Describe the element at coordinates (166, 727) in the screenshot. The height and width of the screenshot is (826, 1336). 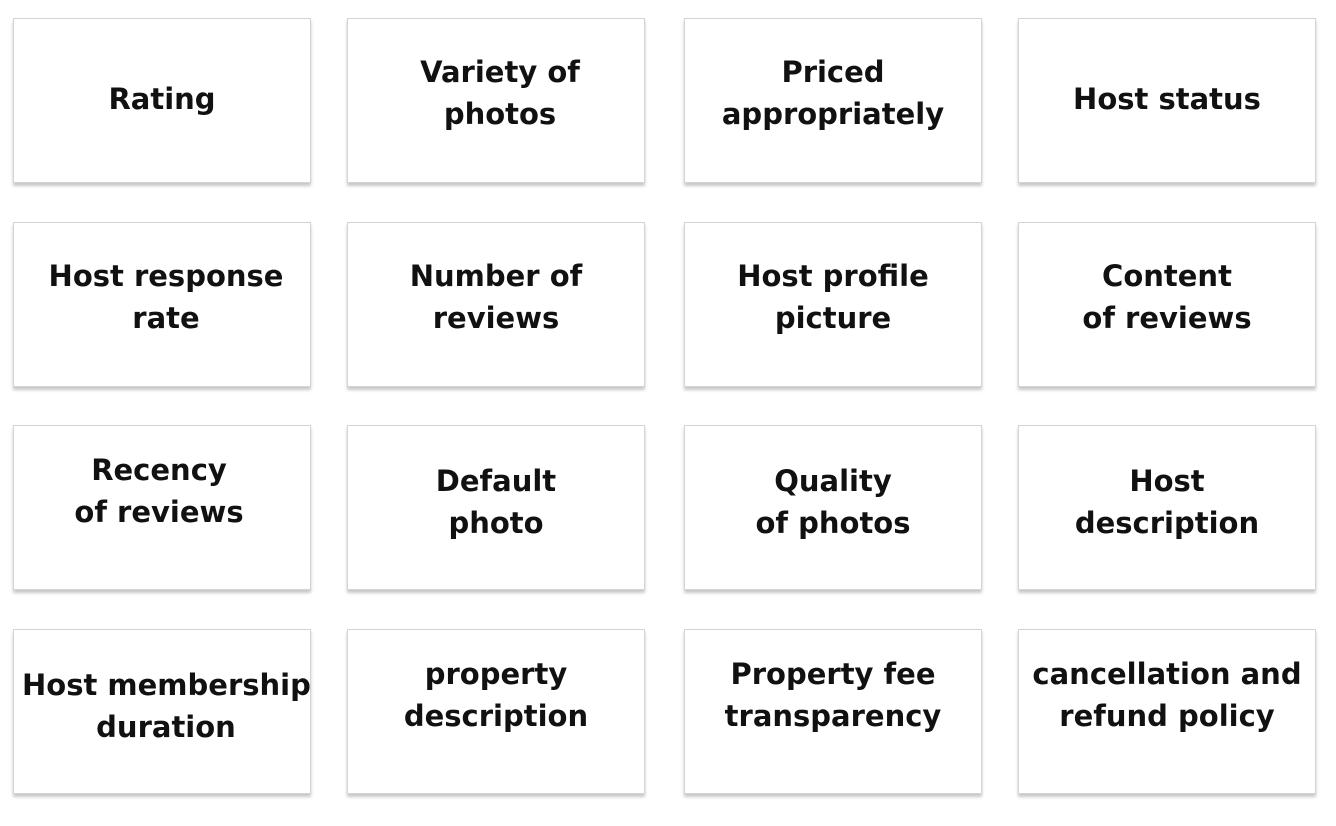
I see `card-label-line: duration` at that location.